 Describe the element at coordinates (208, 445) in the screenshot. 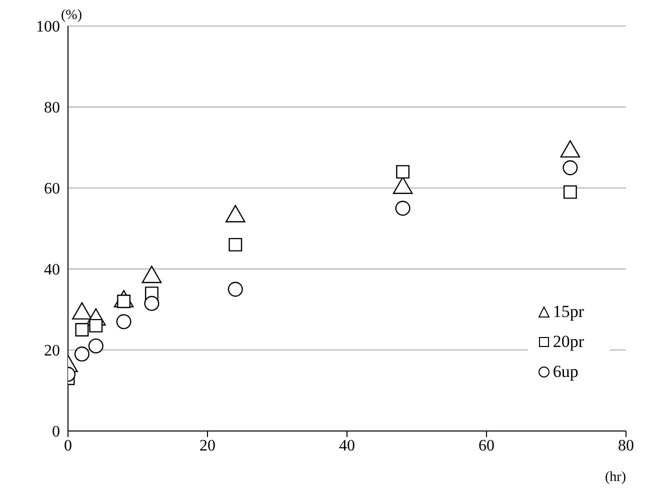

I see `x-tick-label: 20` at that location.